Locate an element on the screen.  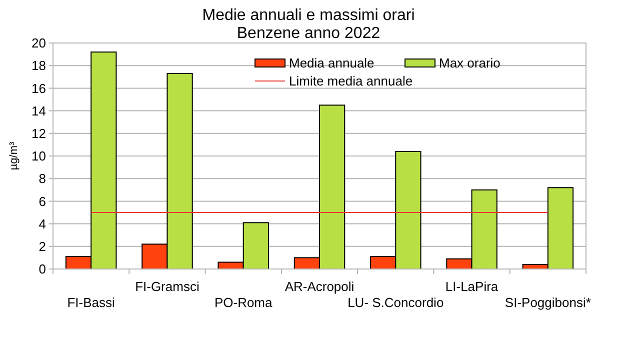
y-tick-label: 12 is located at coordinates (39, 133).